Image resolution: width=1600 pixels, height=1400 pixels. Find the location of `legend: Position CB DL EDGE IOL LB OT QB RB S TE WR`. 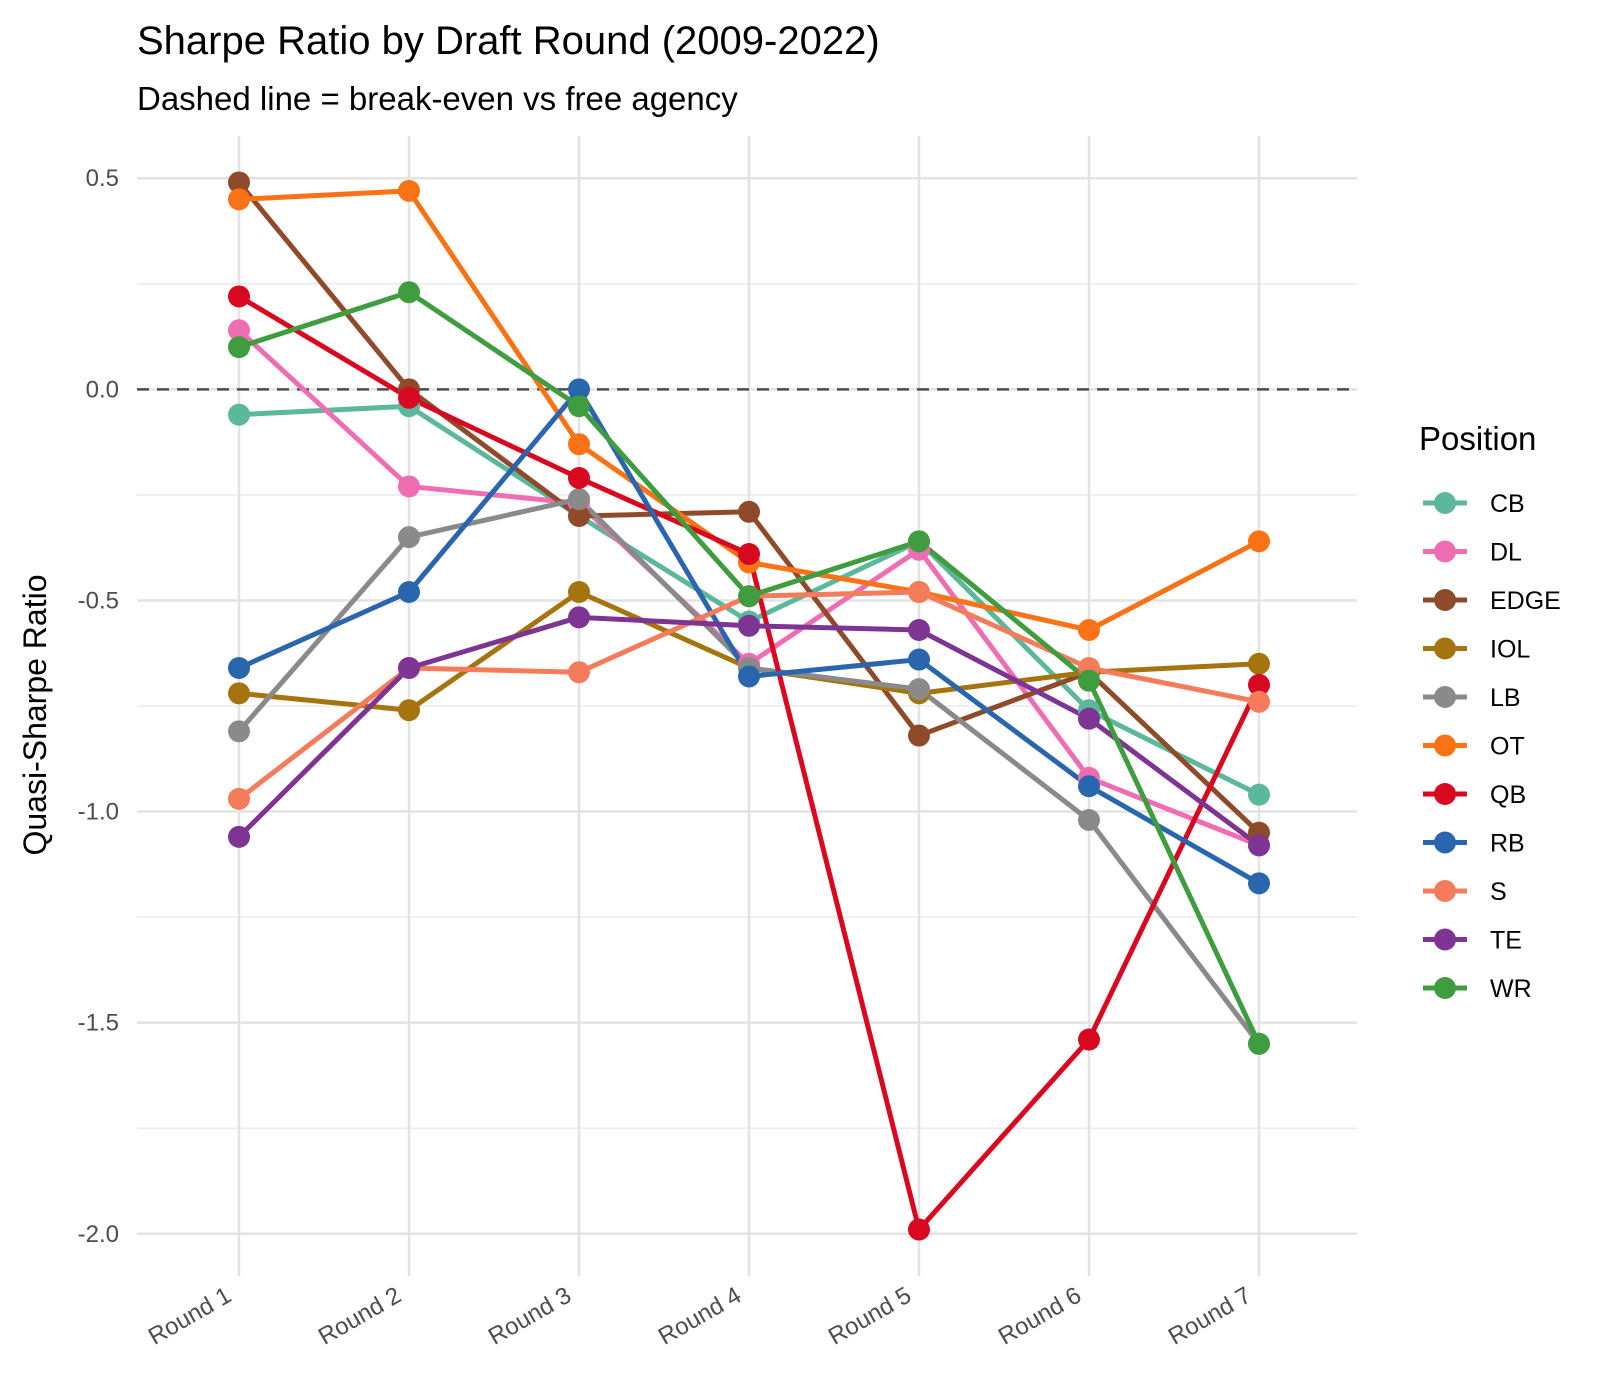

legend: Position CB DL EDGE IOL LB OT QB RB S TE WR is located at coordinates (1490, 711).